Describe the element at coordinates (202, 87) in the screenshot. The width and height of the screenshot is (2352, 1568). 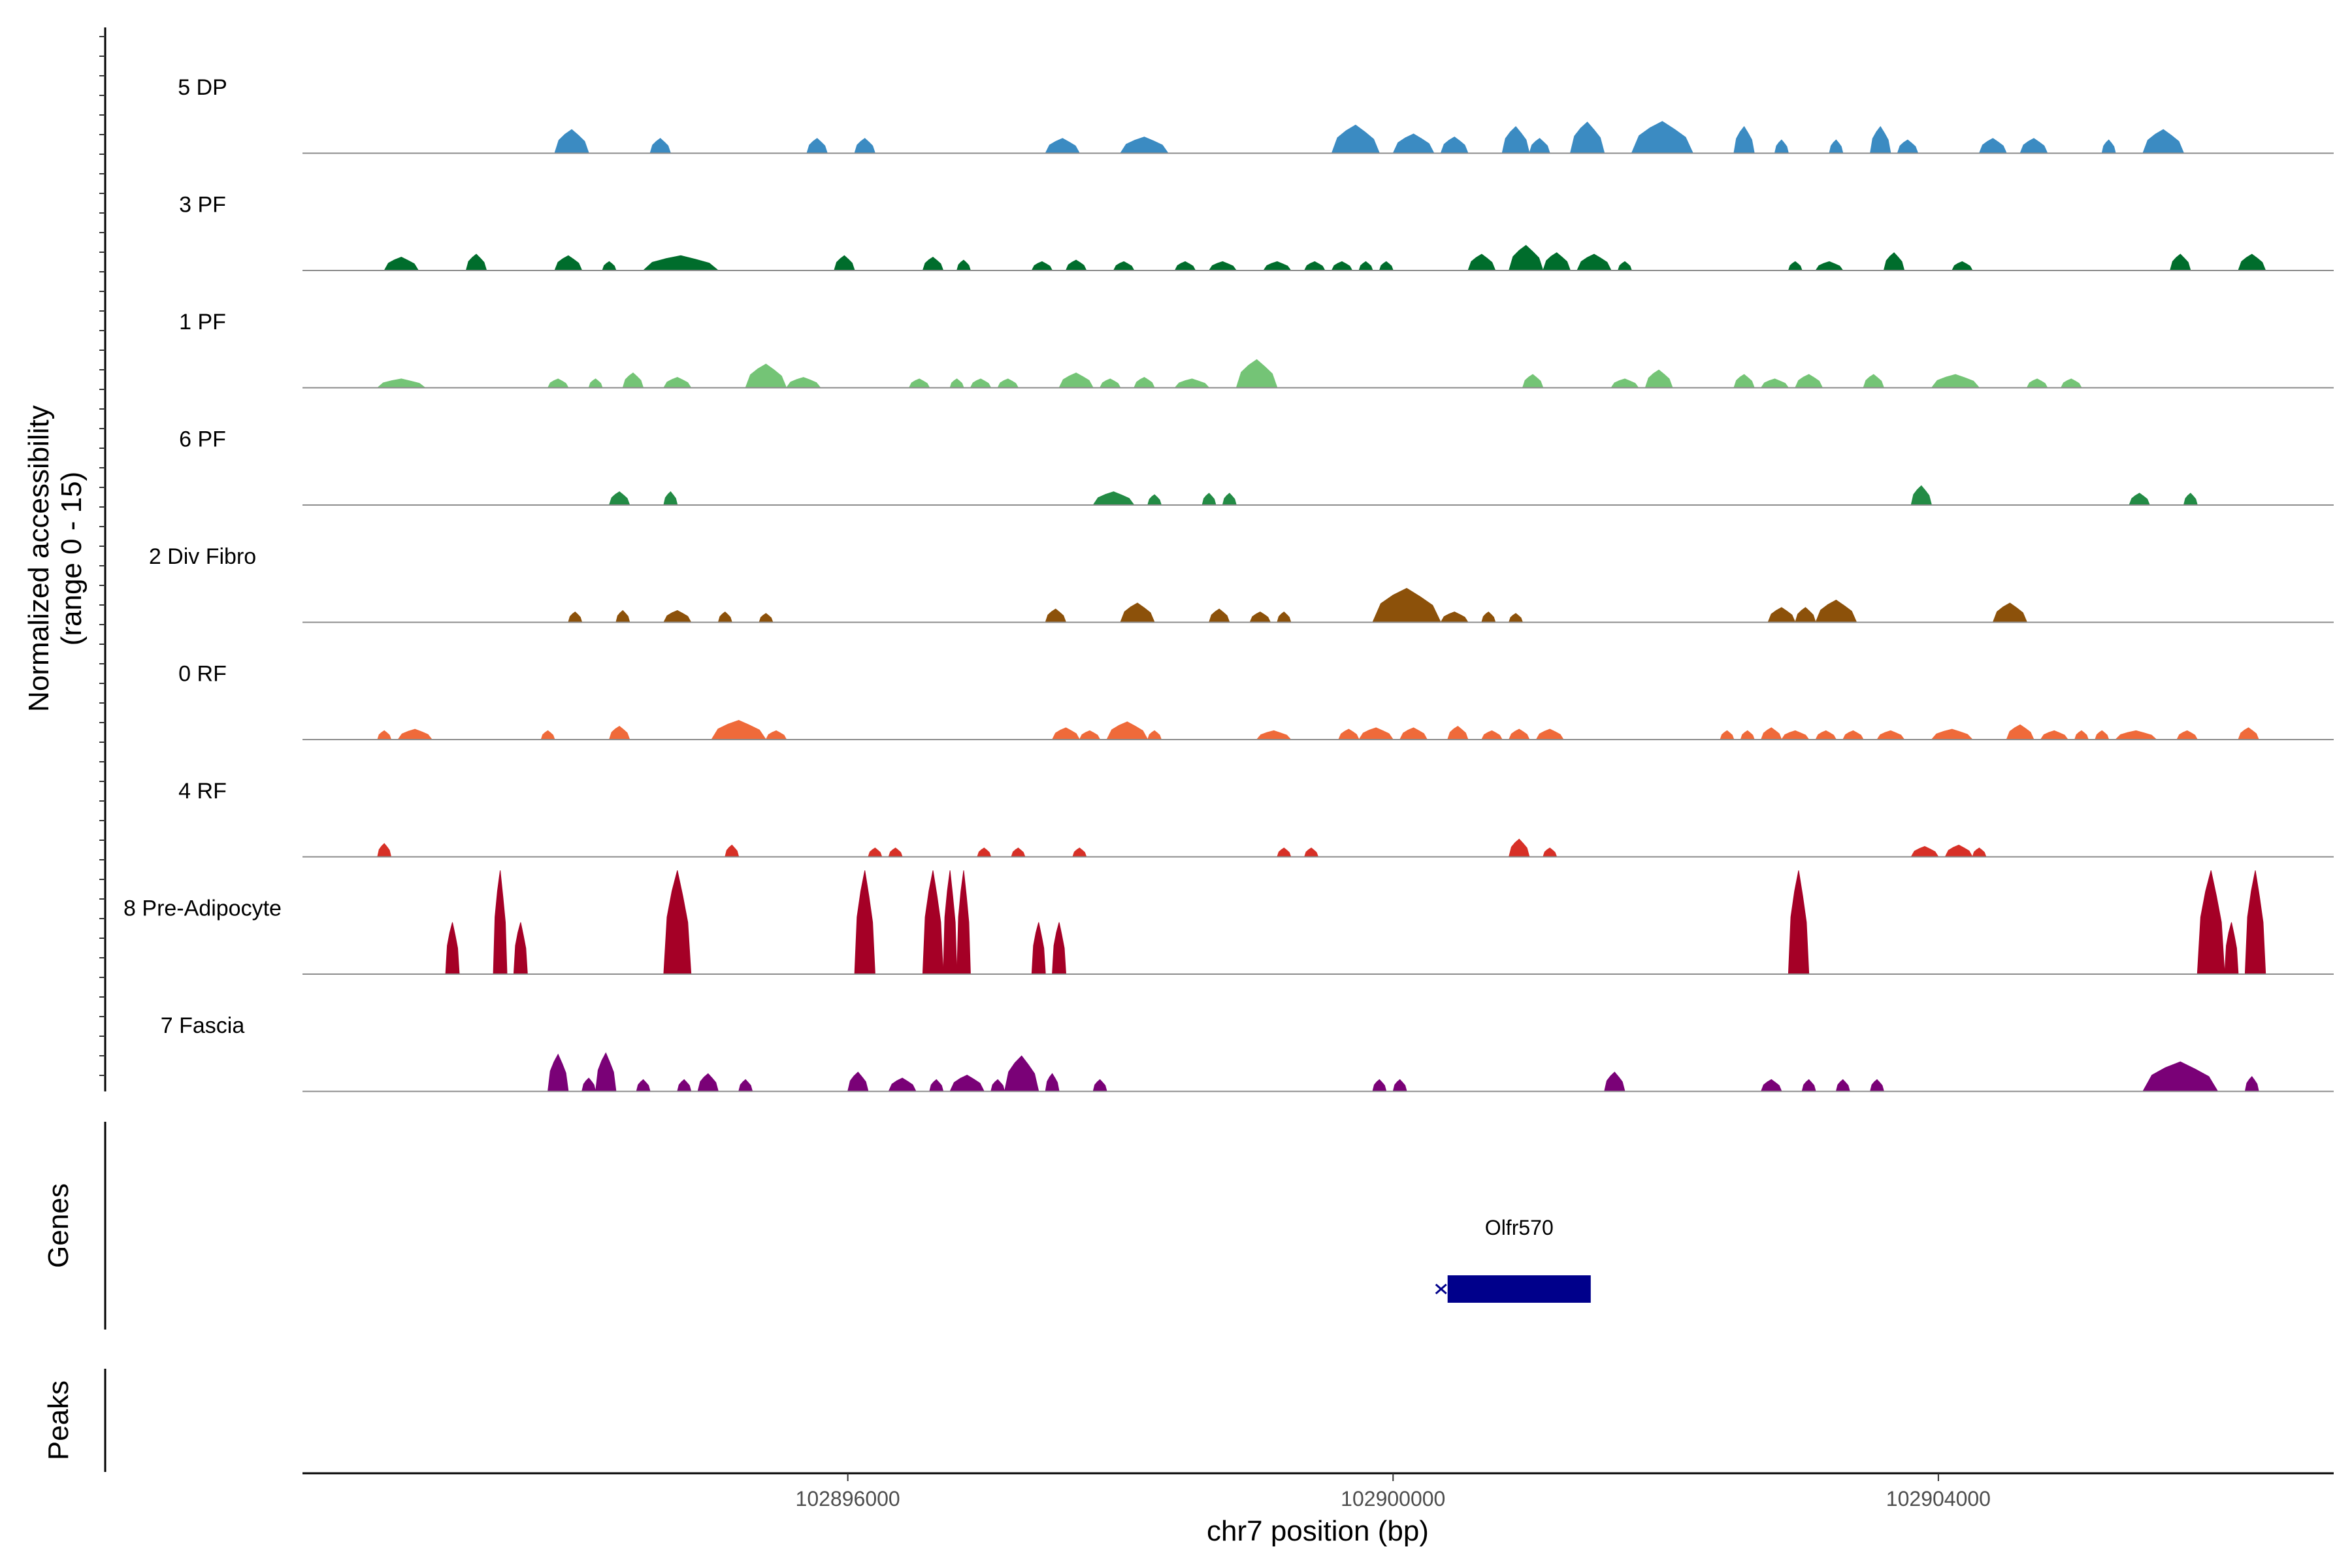
I see `track-label: 5 DP` at that location.